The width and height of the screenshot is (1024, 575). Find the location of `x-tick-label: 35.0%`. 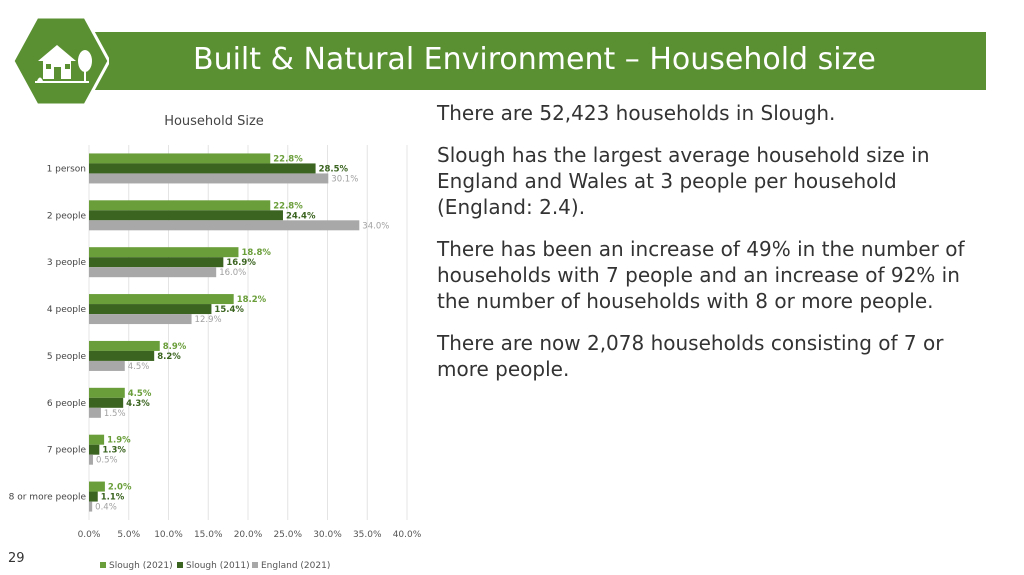

x-tick-label: 35.0% is located at coordinates (367, 535).